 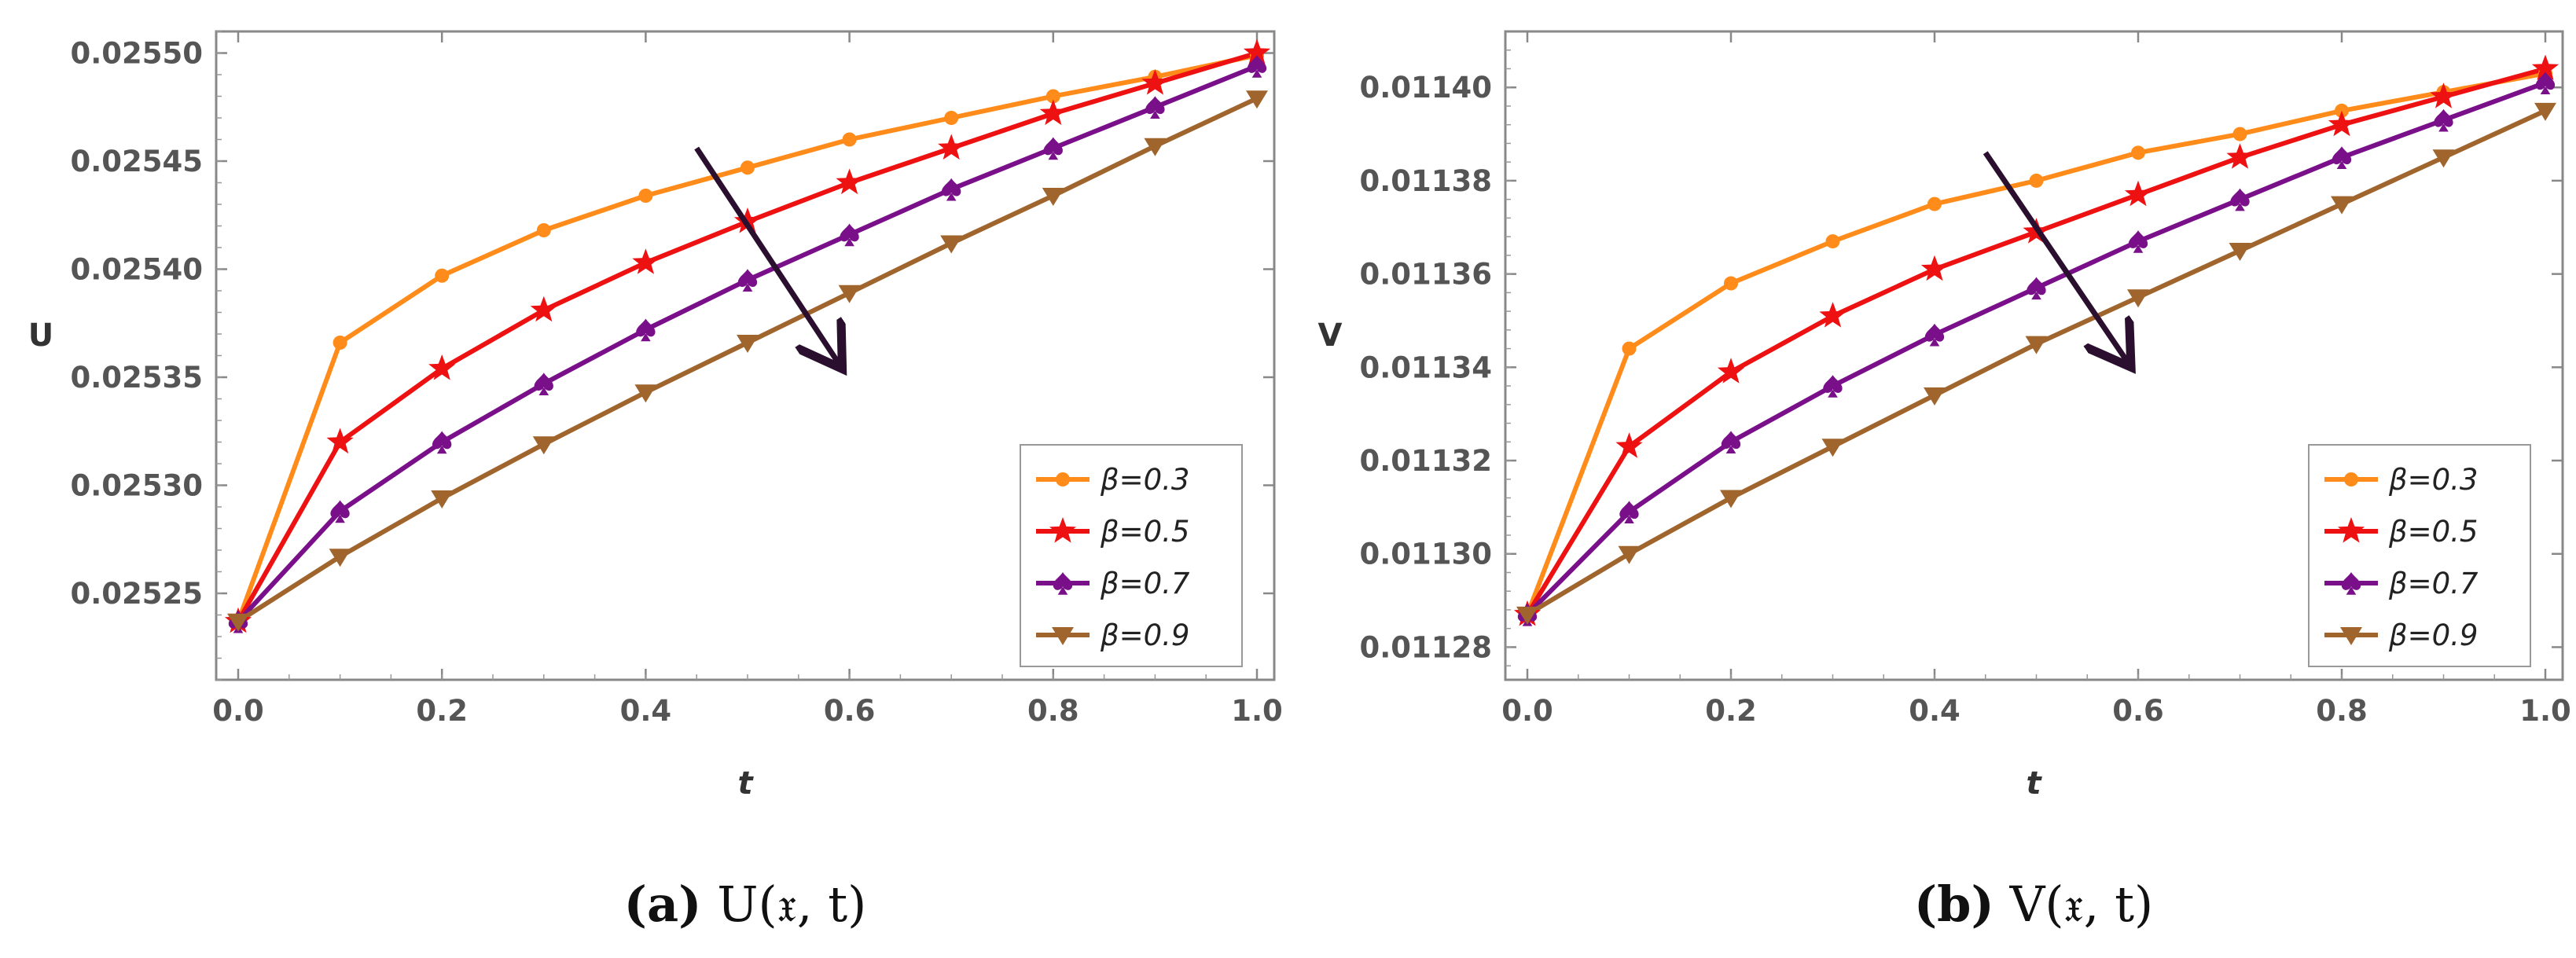 I want to click on y-tick-label: 0.01136, so click(x=1425, y=275).